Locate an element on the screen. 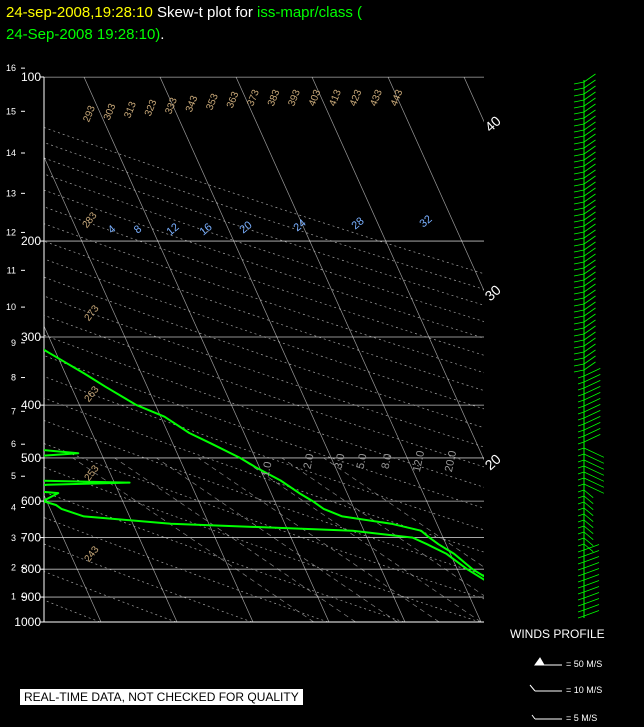 Image resolution: width=644 pixels, height=727 pixels. pressure-tick-label: 500 is located at coordinates (31, 458).